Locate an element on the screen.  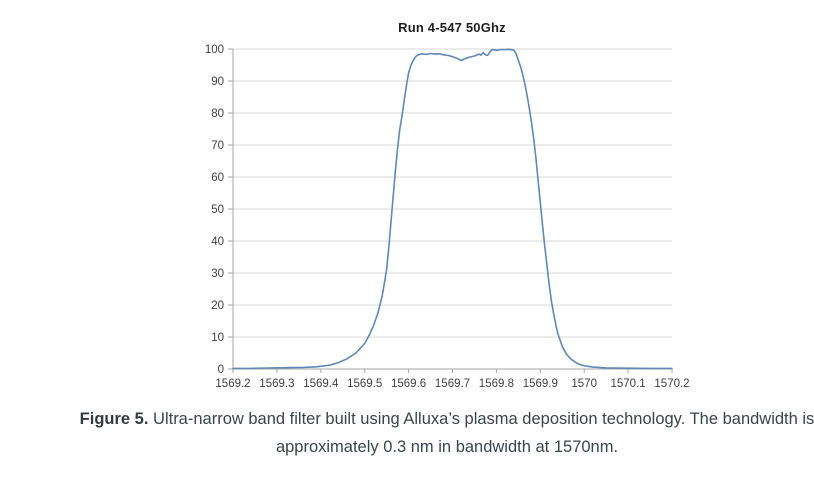
x-tick-label-1570: 1570 is located at coordinates (584, 384).